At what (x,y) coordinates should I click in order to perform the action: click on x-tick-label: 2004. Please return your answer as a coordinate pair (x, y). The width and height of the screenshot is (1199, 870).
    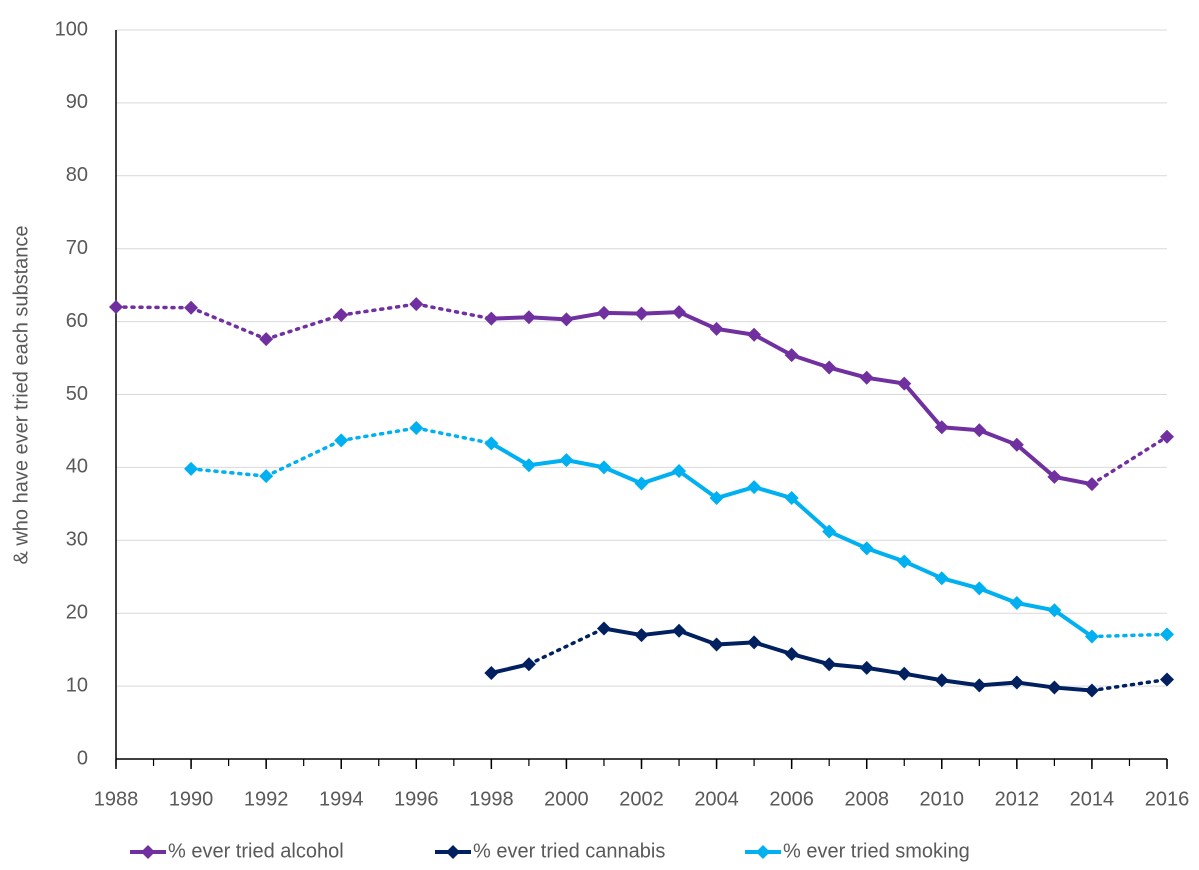
    Looking at the image, I should click on (716, 799).